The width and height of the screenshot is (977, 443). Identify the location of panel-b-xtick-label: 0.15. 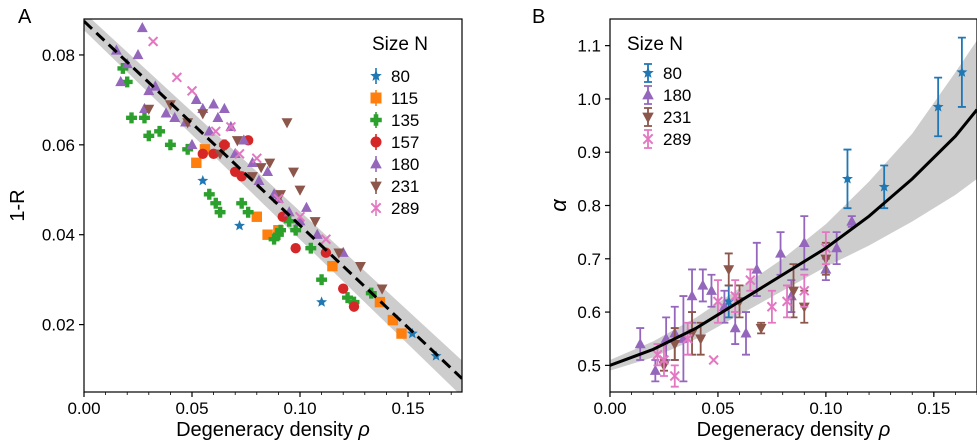
(933, 408).